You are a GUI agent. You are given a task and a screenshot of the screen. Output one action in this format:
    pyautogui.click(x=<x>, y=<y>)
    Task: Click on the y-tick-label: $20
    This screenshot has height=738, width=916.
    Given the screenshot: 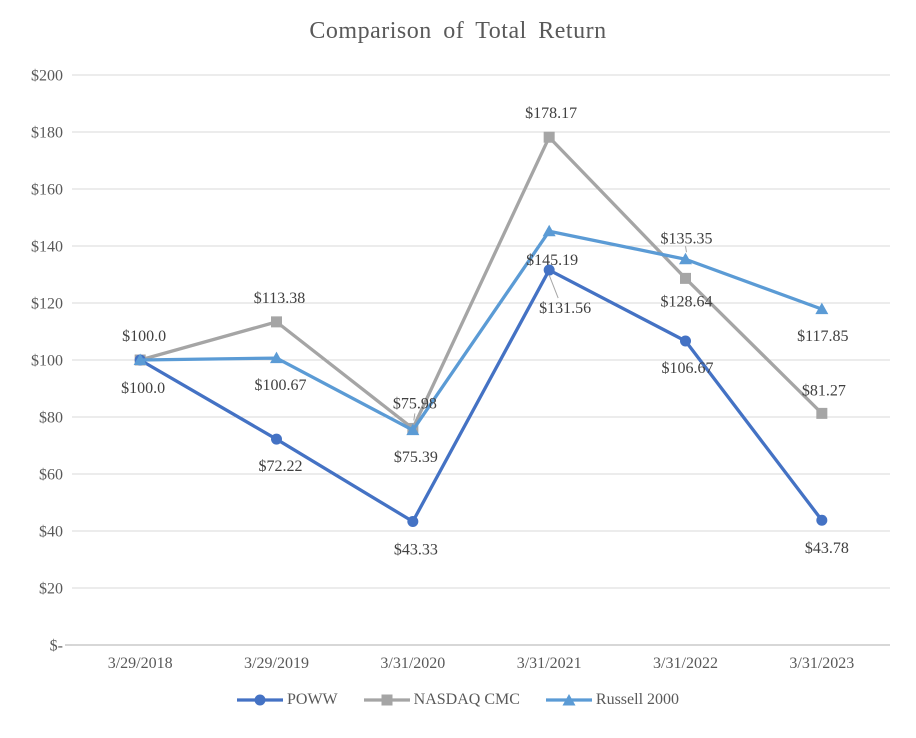 What is the action you would take?
    pyautogui.click(x=51, y=589)
    